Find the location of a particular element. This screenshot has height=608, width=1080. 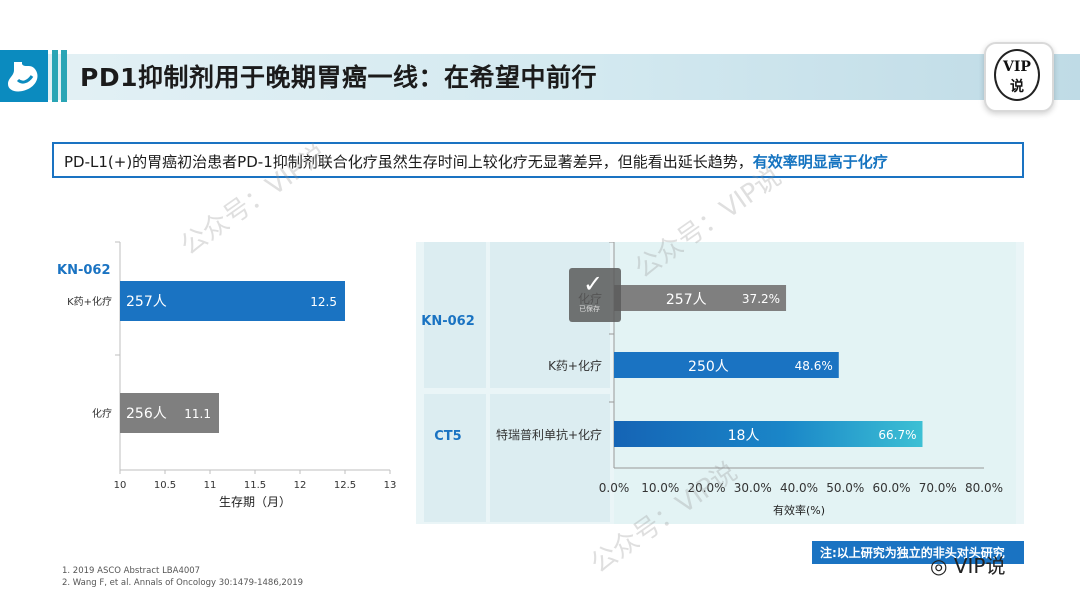

x-tick-label: 50.0% is located at coordinates (845, 488).